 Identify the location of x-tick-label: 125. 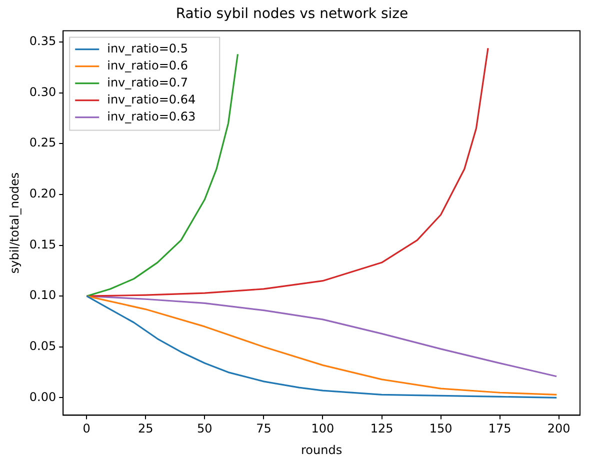
(382, 429).